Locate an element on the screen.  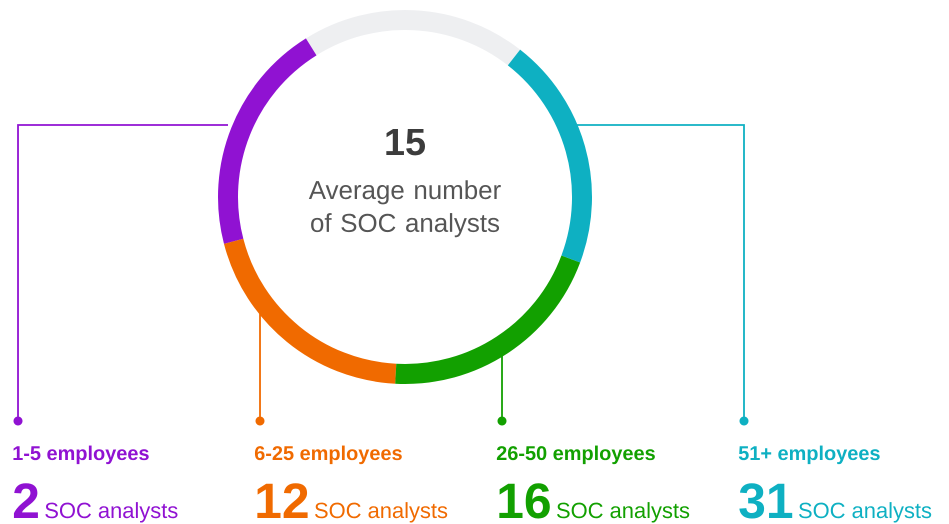
data-label: 16 is located at coordinates (524, 500).